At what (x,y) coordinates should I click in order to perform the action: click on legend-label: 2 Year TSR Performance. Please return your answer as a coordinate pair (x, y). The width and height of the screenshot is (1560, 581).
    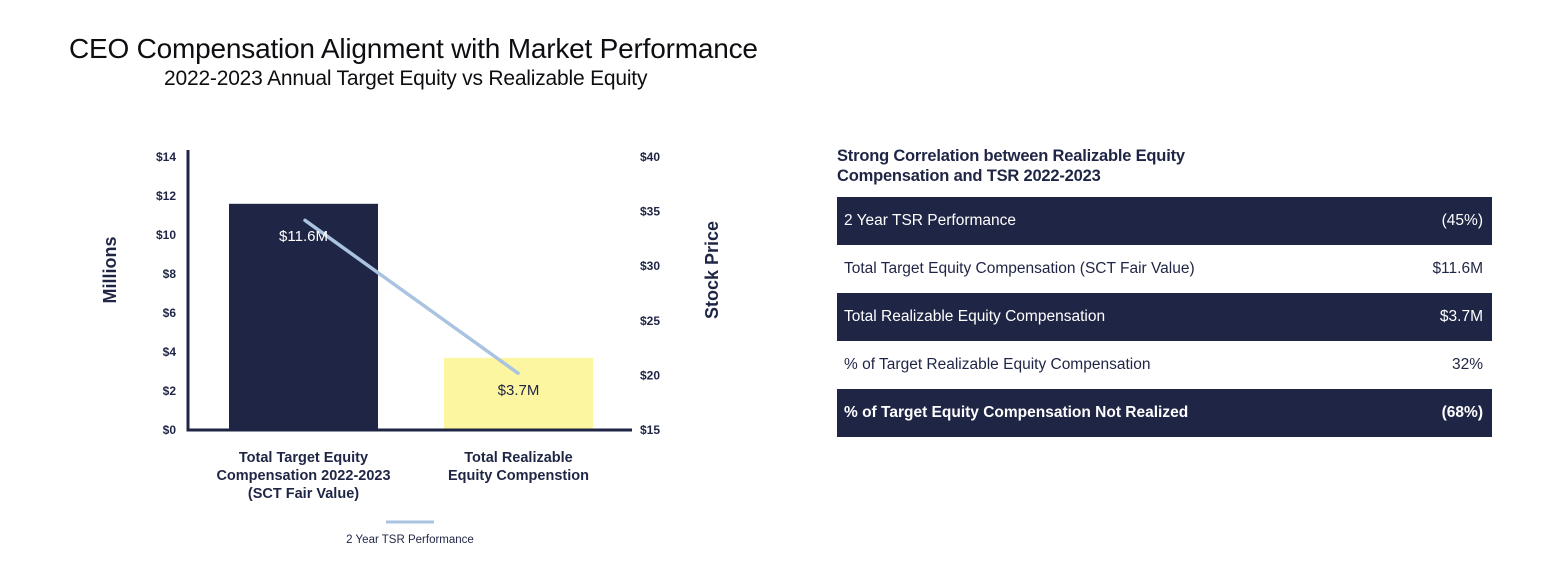
    Looking at the image, I should click on (410, 540).